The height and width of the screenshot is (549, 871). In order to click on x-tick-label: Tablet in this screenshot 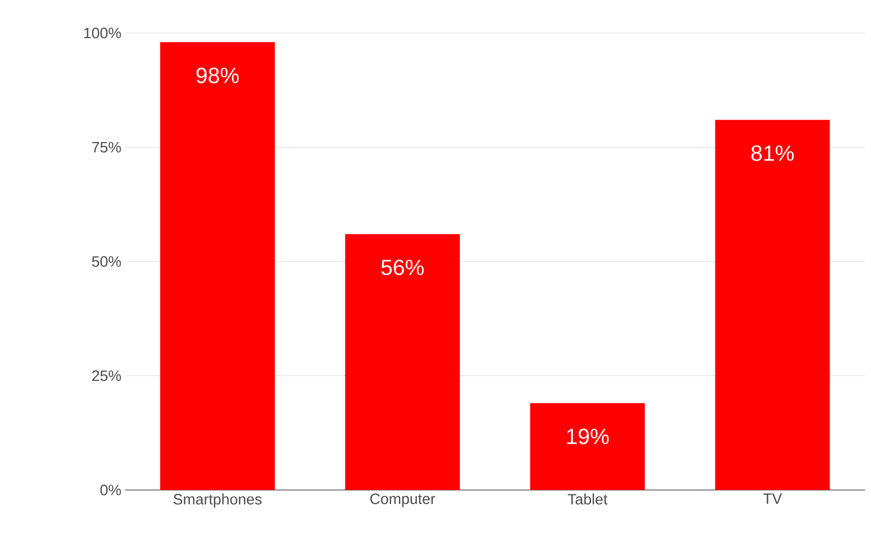, I will do `click(588, 499)`.